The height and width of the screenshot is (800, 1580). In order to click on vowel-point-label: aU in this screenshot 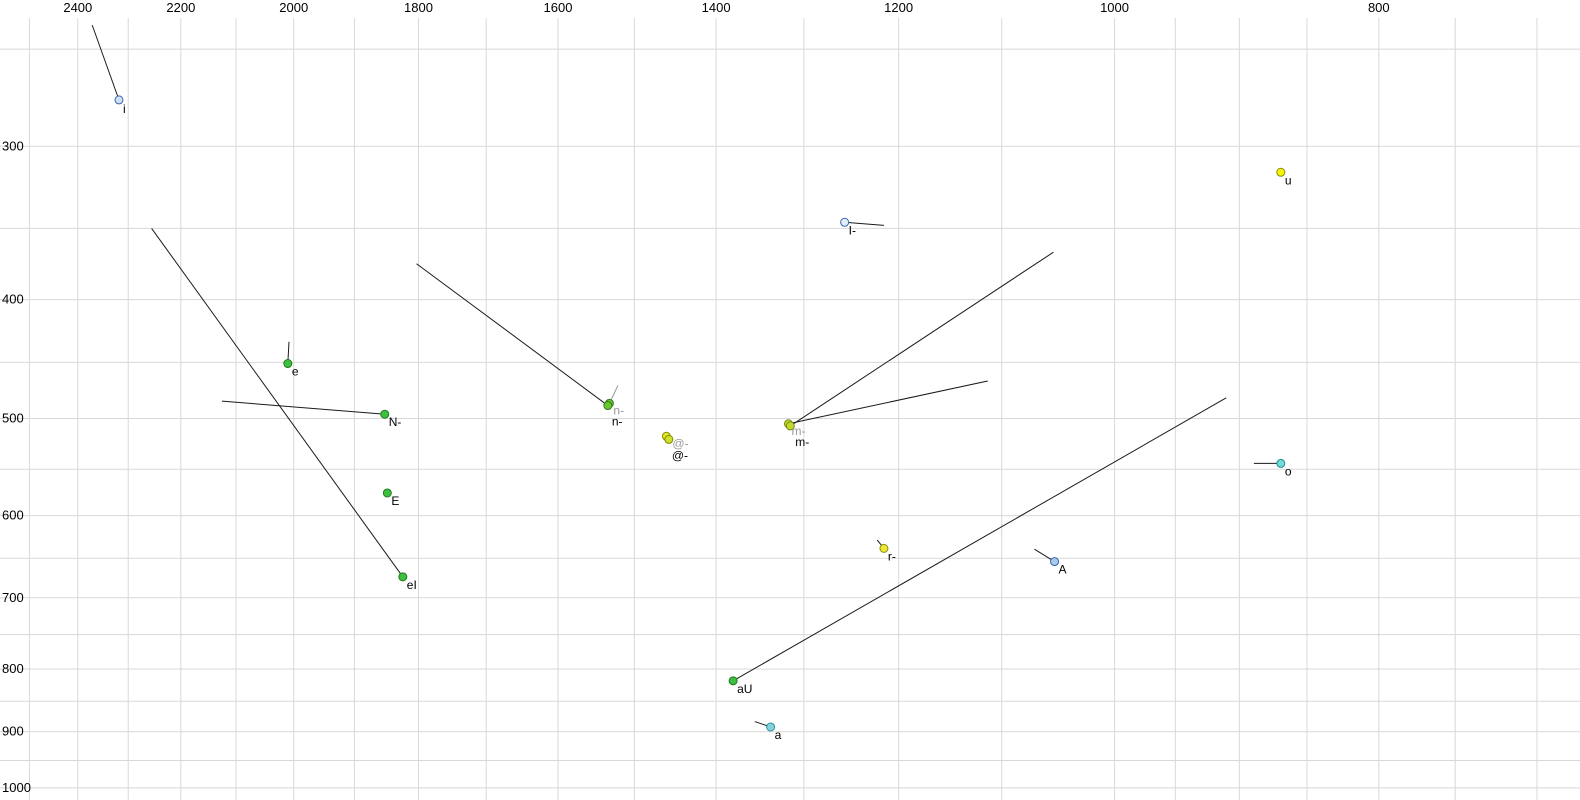, I will do `click(744, 689)`.